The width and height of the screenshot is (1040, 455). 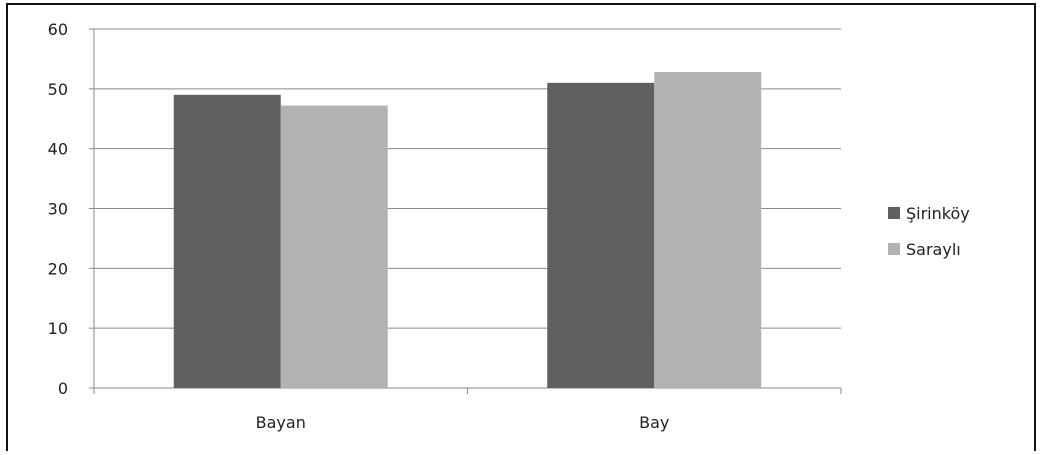 I want to click on legend-label: Saraylı, so click(x=933, y=249).